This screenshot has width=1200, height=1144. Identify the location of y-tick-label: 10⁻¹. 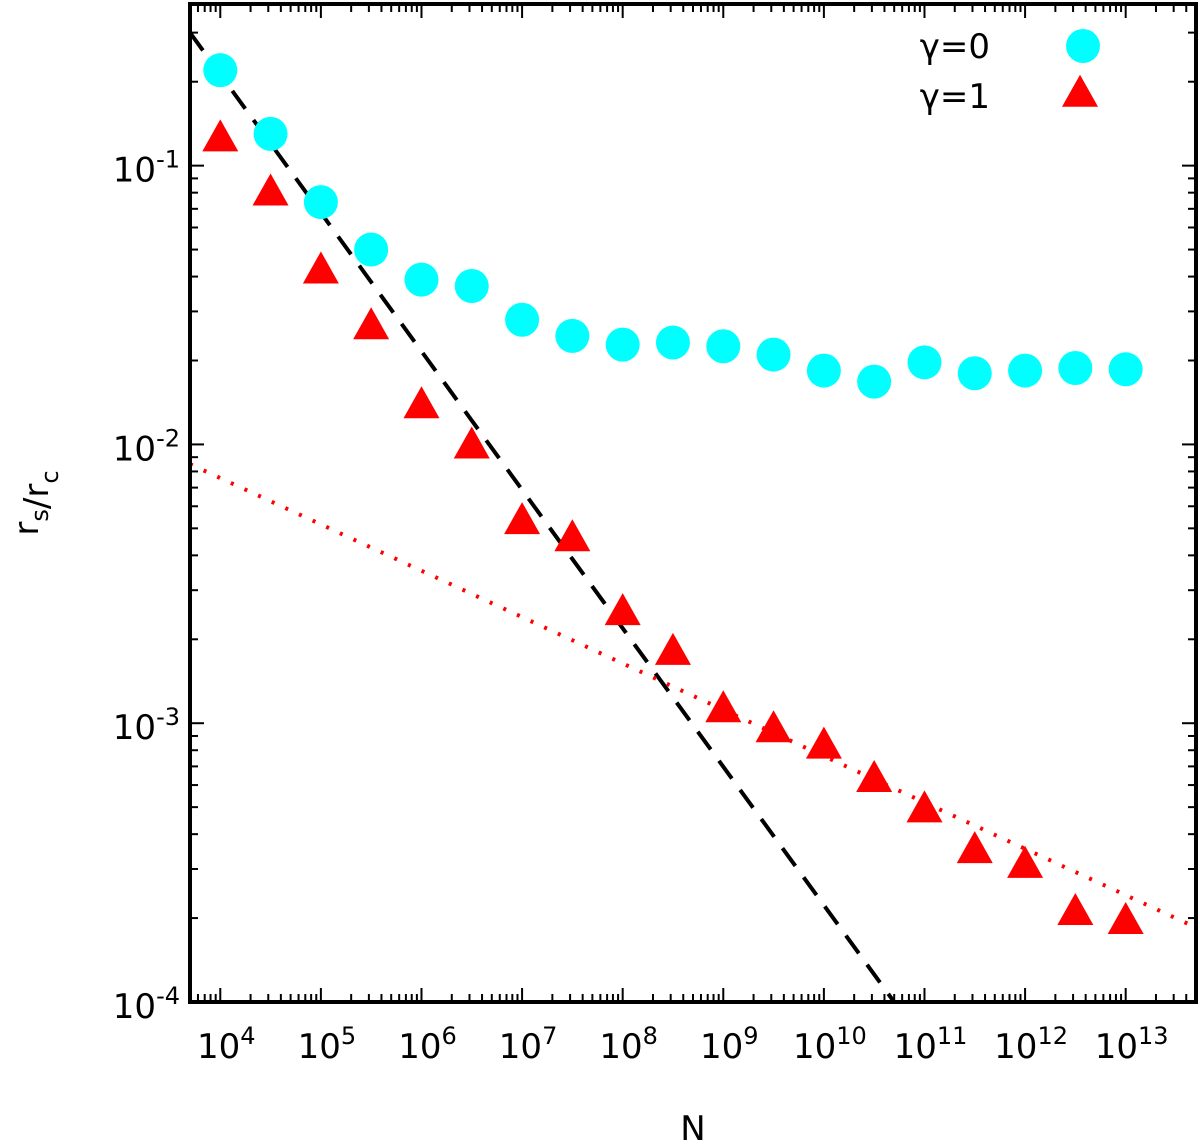
(146, 168).